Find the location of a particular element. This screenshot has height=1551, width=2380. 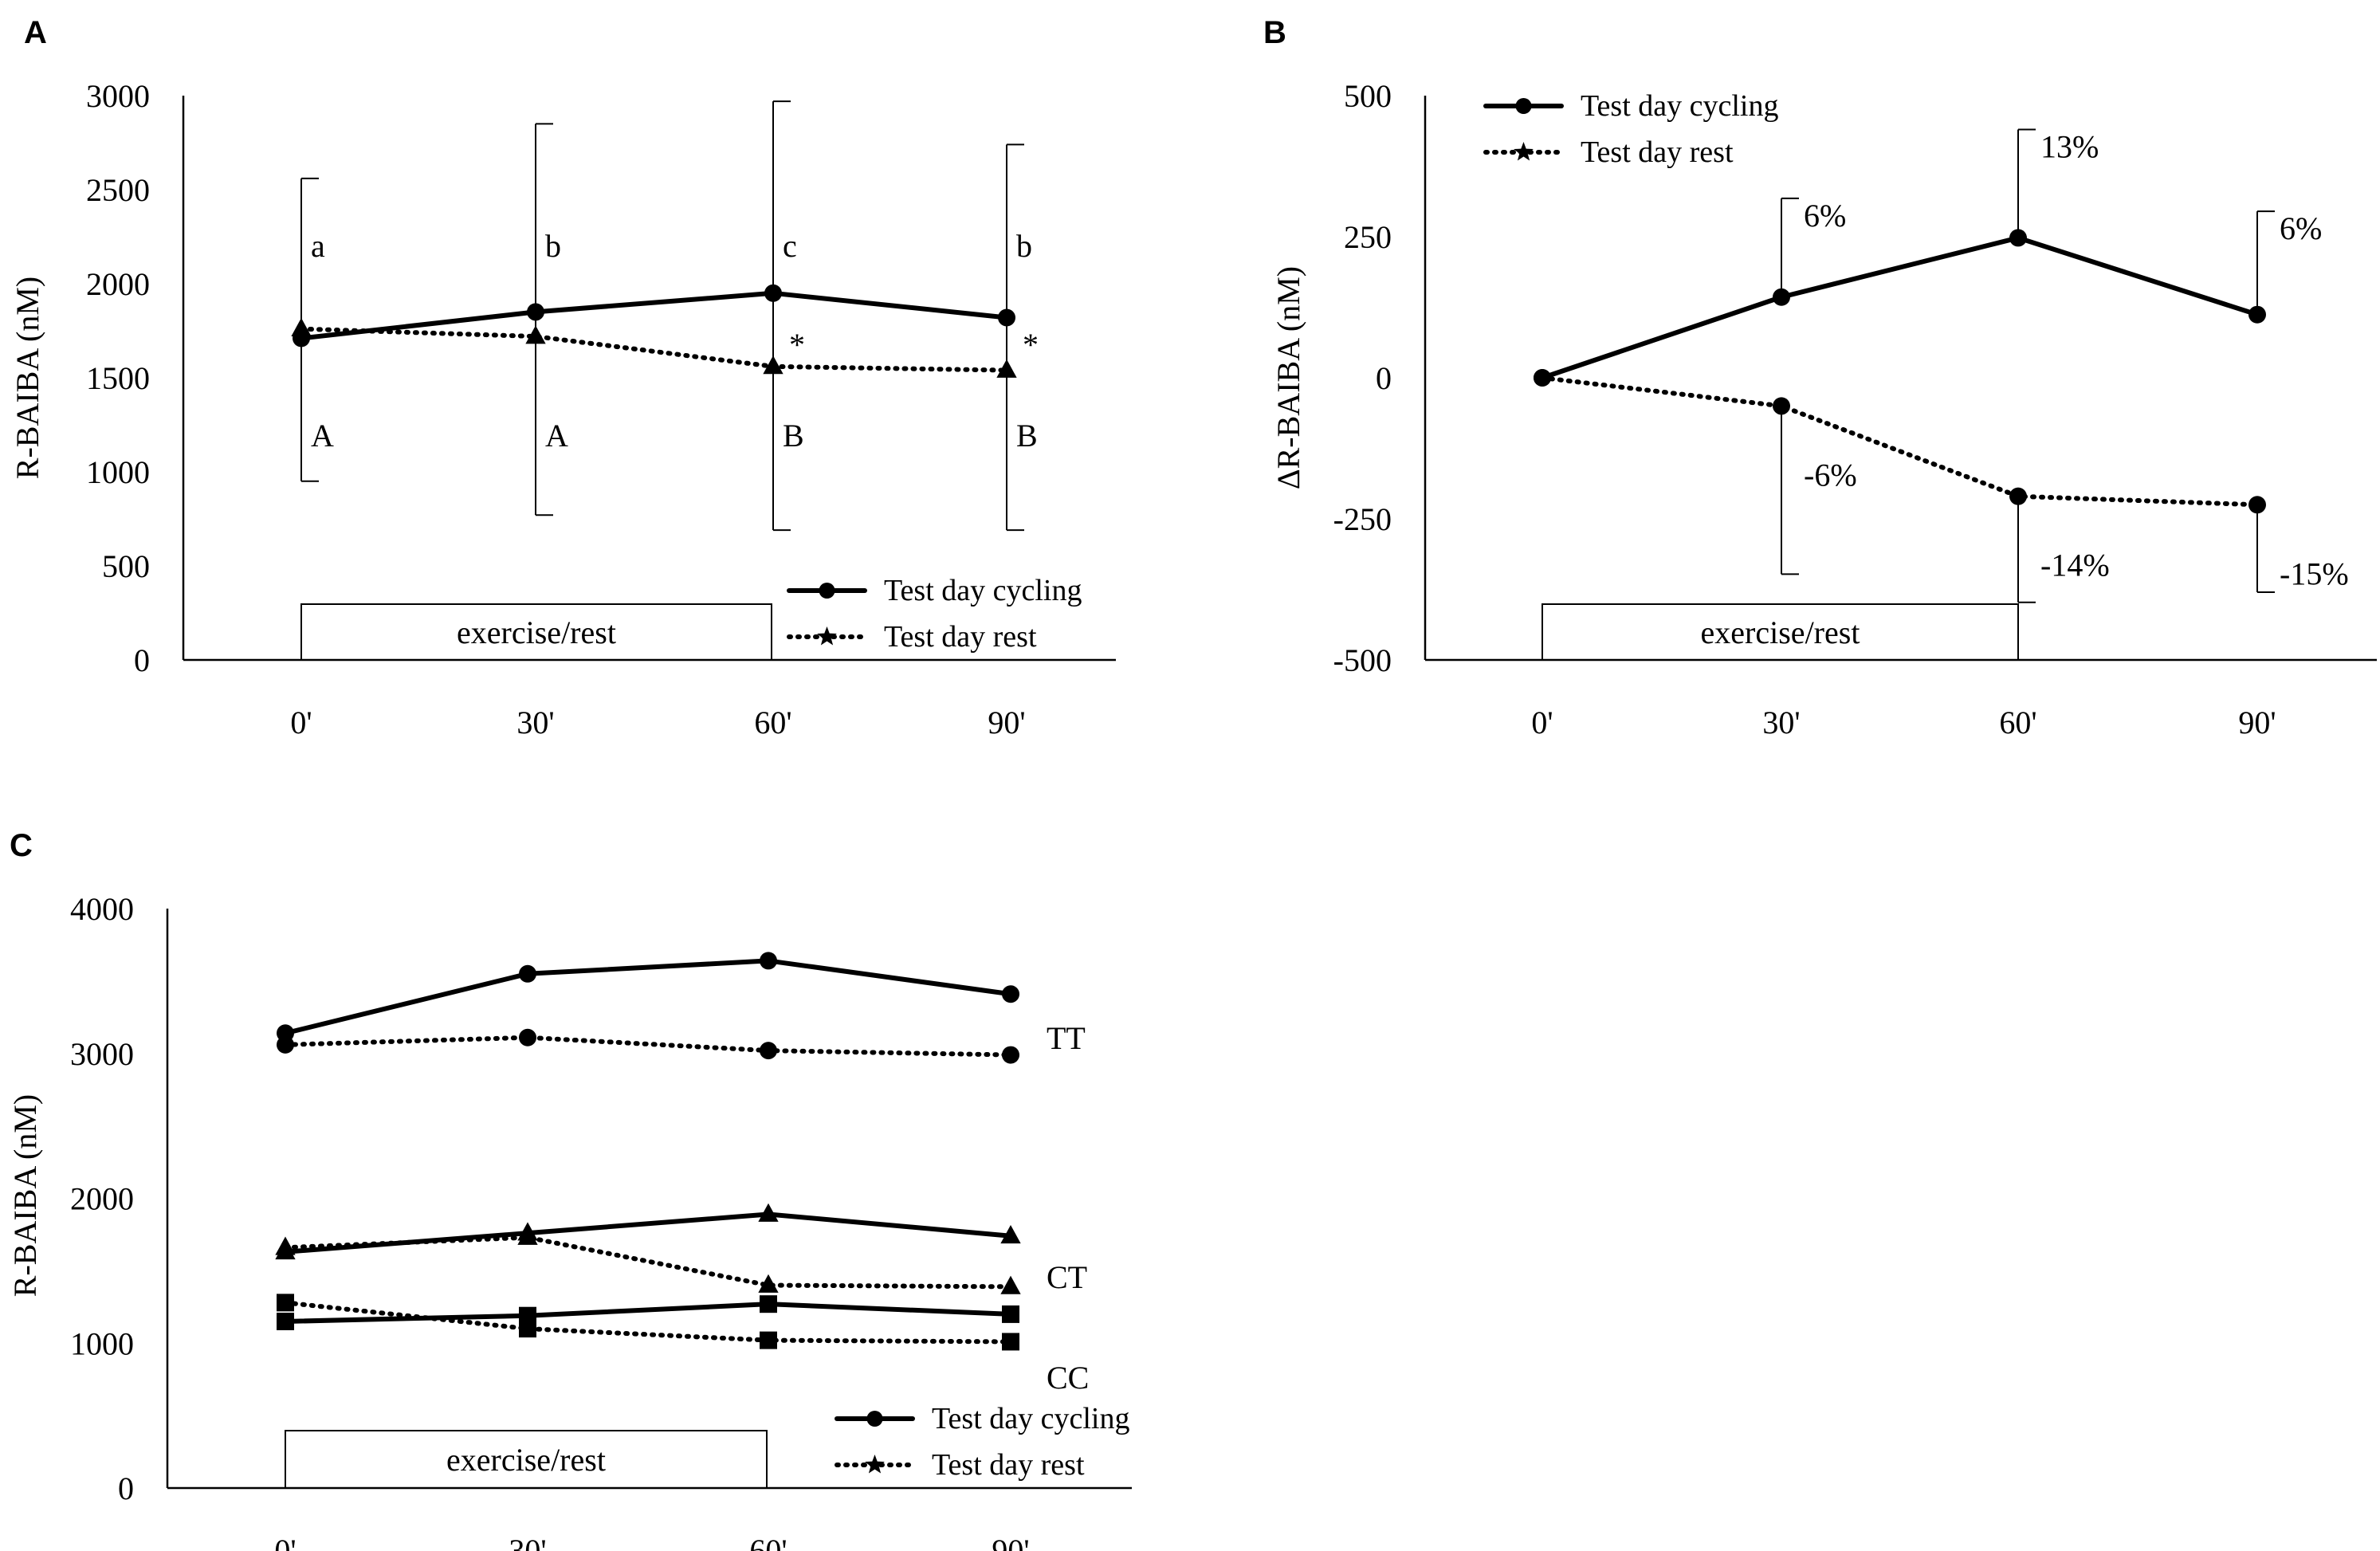

group-label-ct: CT is located at coordinates (1067, 1277).